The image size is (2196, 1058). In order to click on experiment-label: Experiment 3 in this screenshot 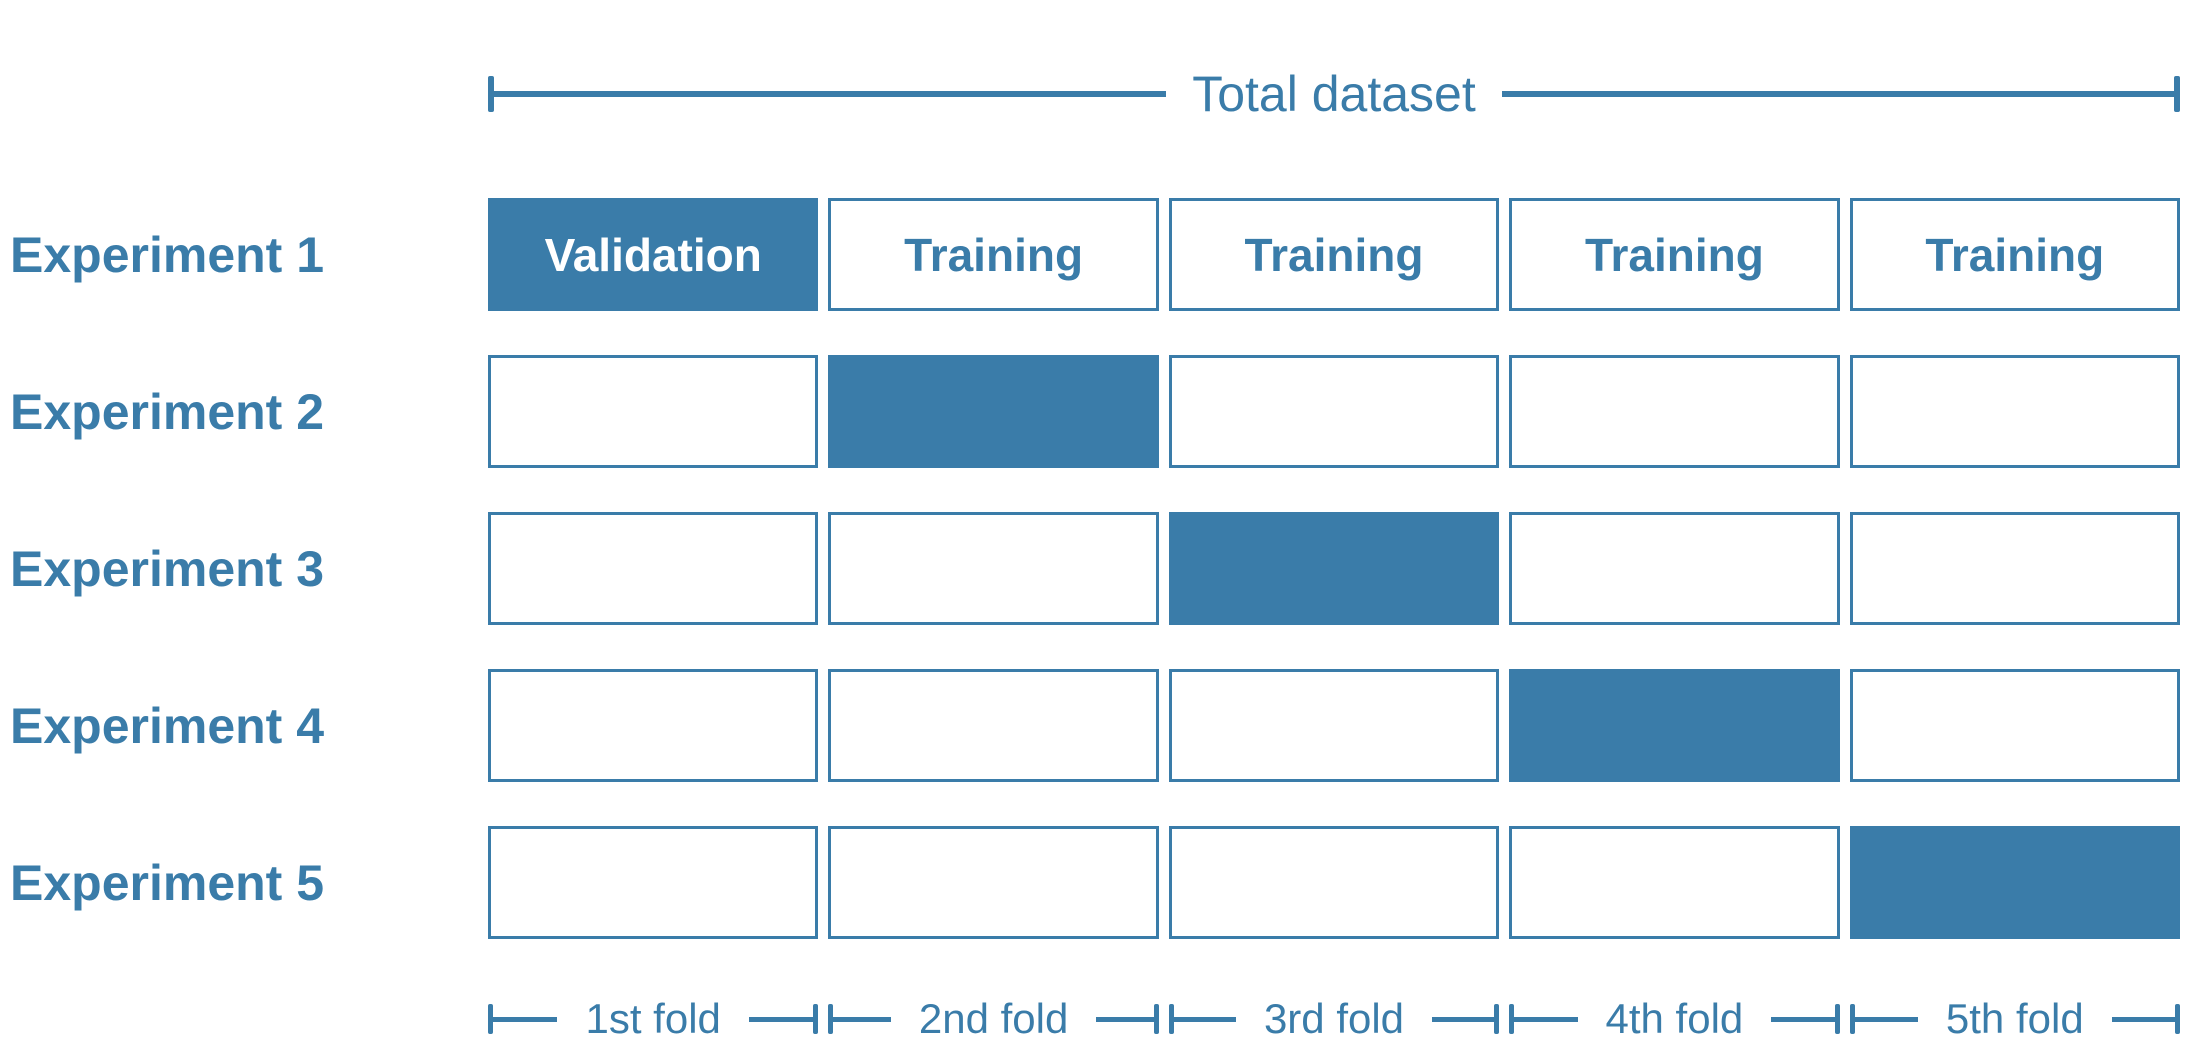, I will do `click(167, 568)`.